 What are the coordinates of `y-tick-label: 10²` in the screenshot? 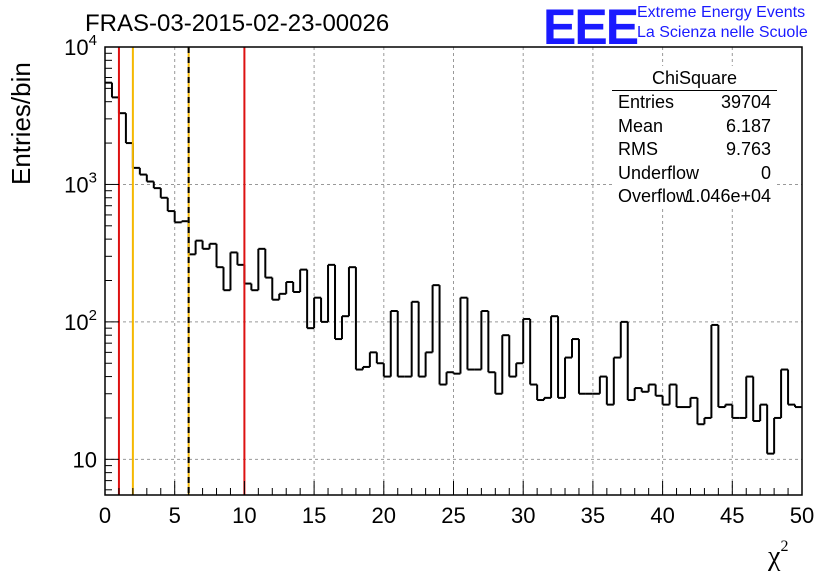 It's located at (80, 321).